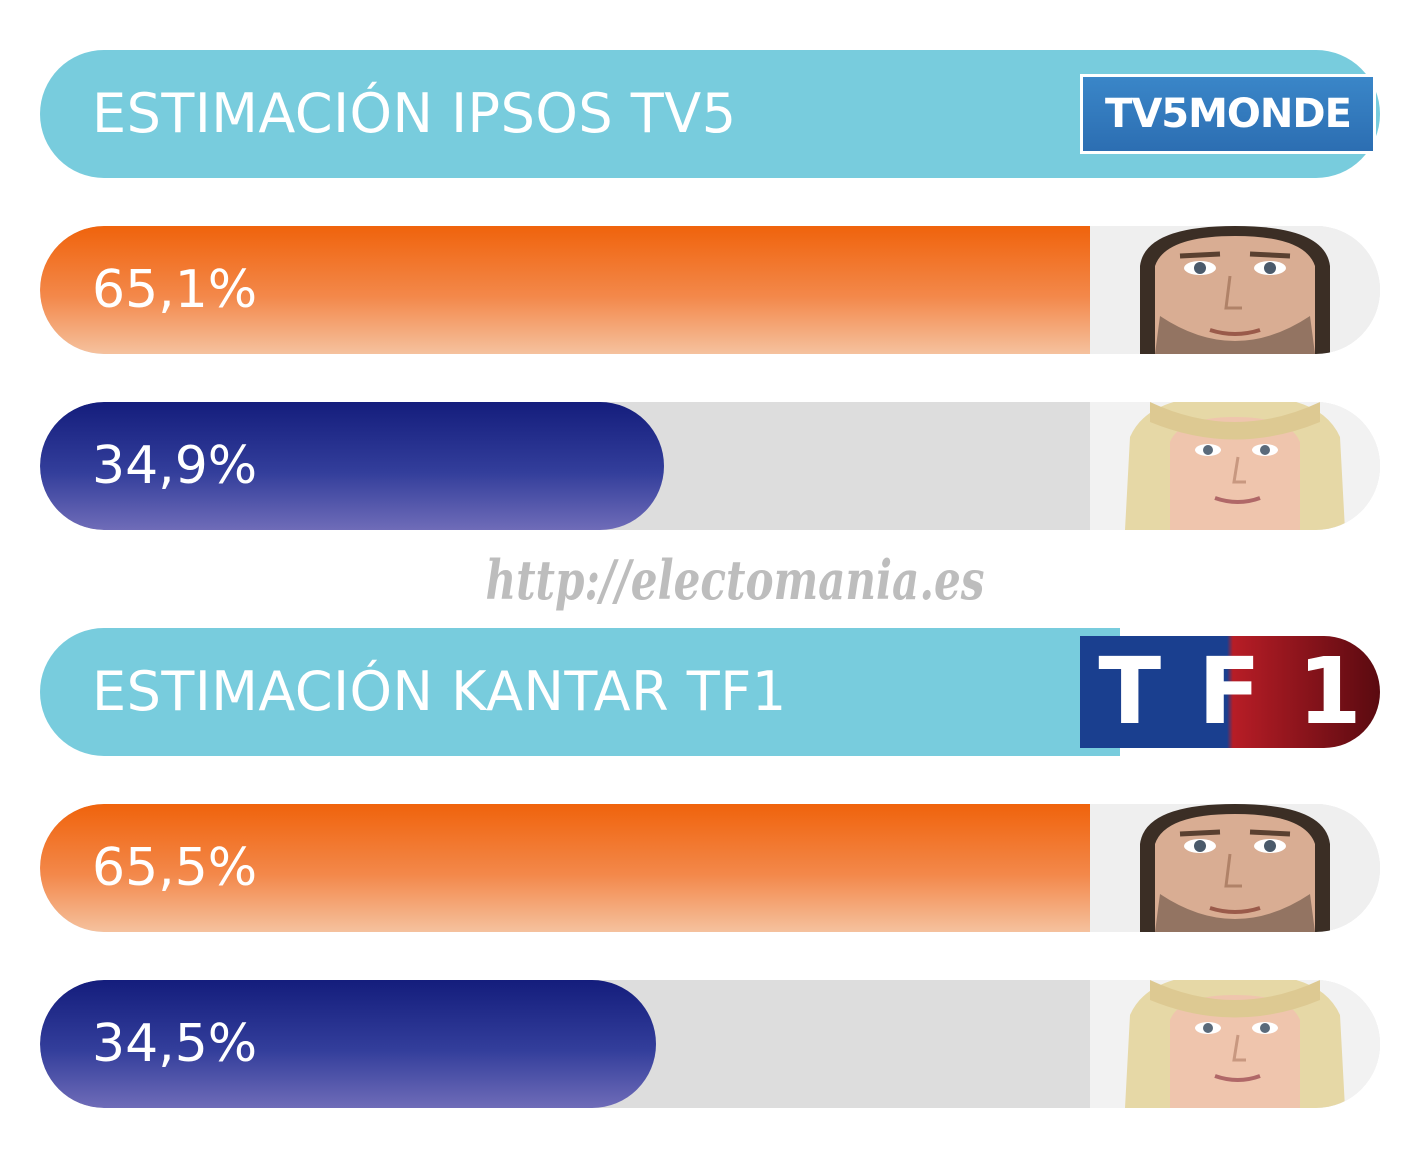  Describe the element at coordinates (1130, 691) in the screenshot. I see `tf1-logo-letter-t: T` at that location.